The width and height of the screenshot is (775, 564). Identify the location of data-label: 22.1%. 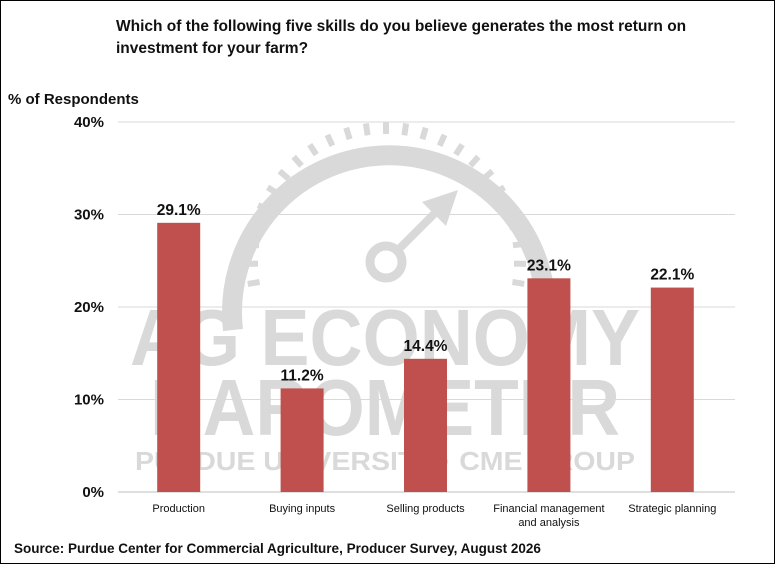
(672, 275).